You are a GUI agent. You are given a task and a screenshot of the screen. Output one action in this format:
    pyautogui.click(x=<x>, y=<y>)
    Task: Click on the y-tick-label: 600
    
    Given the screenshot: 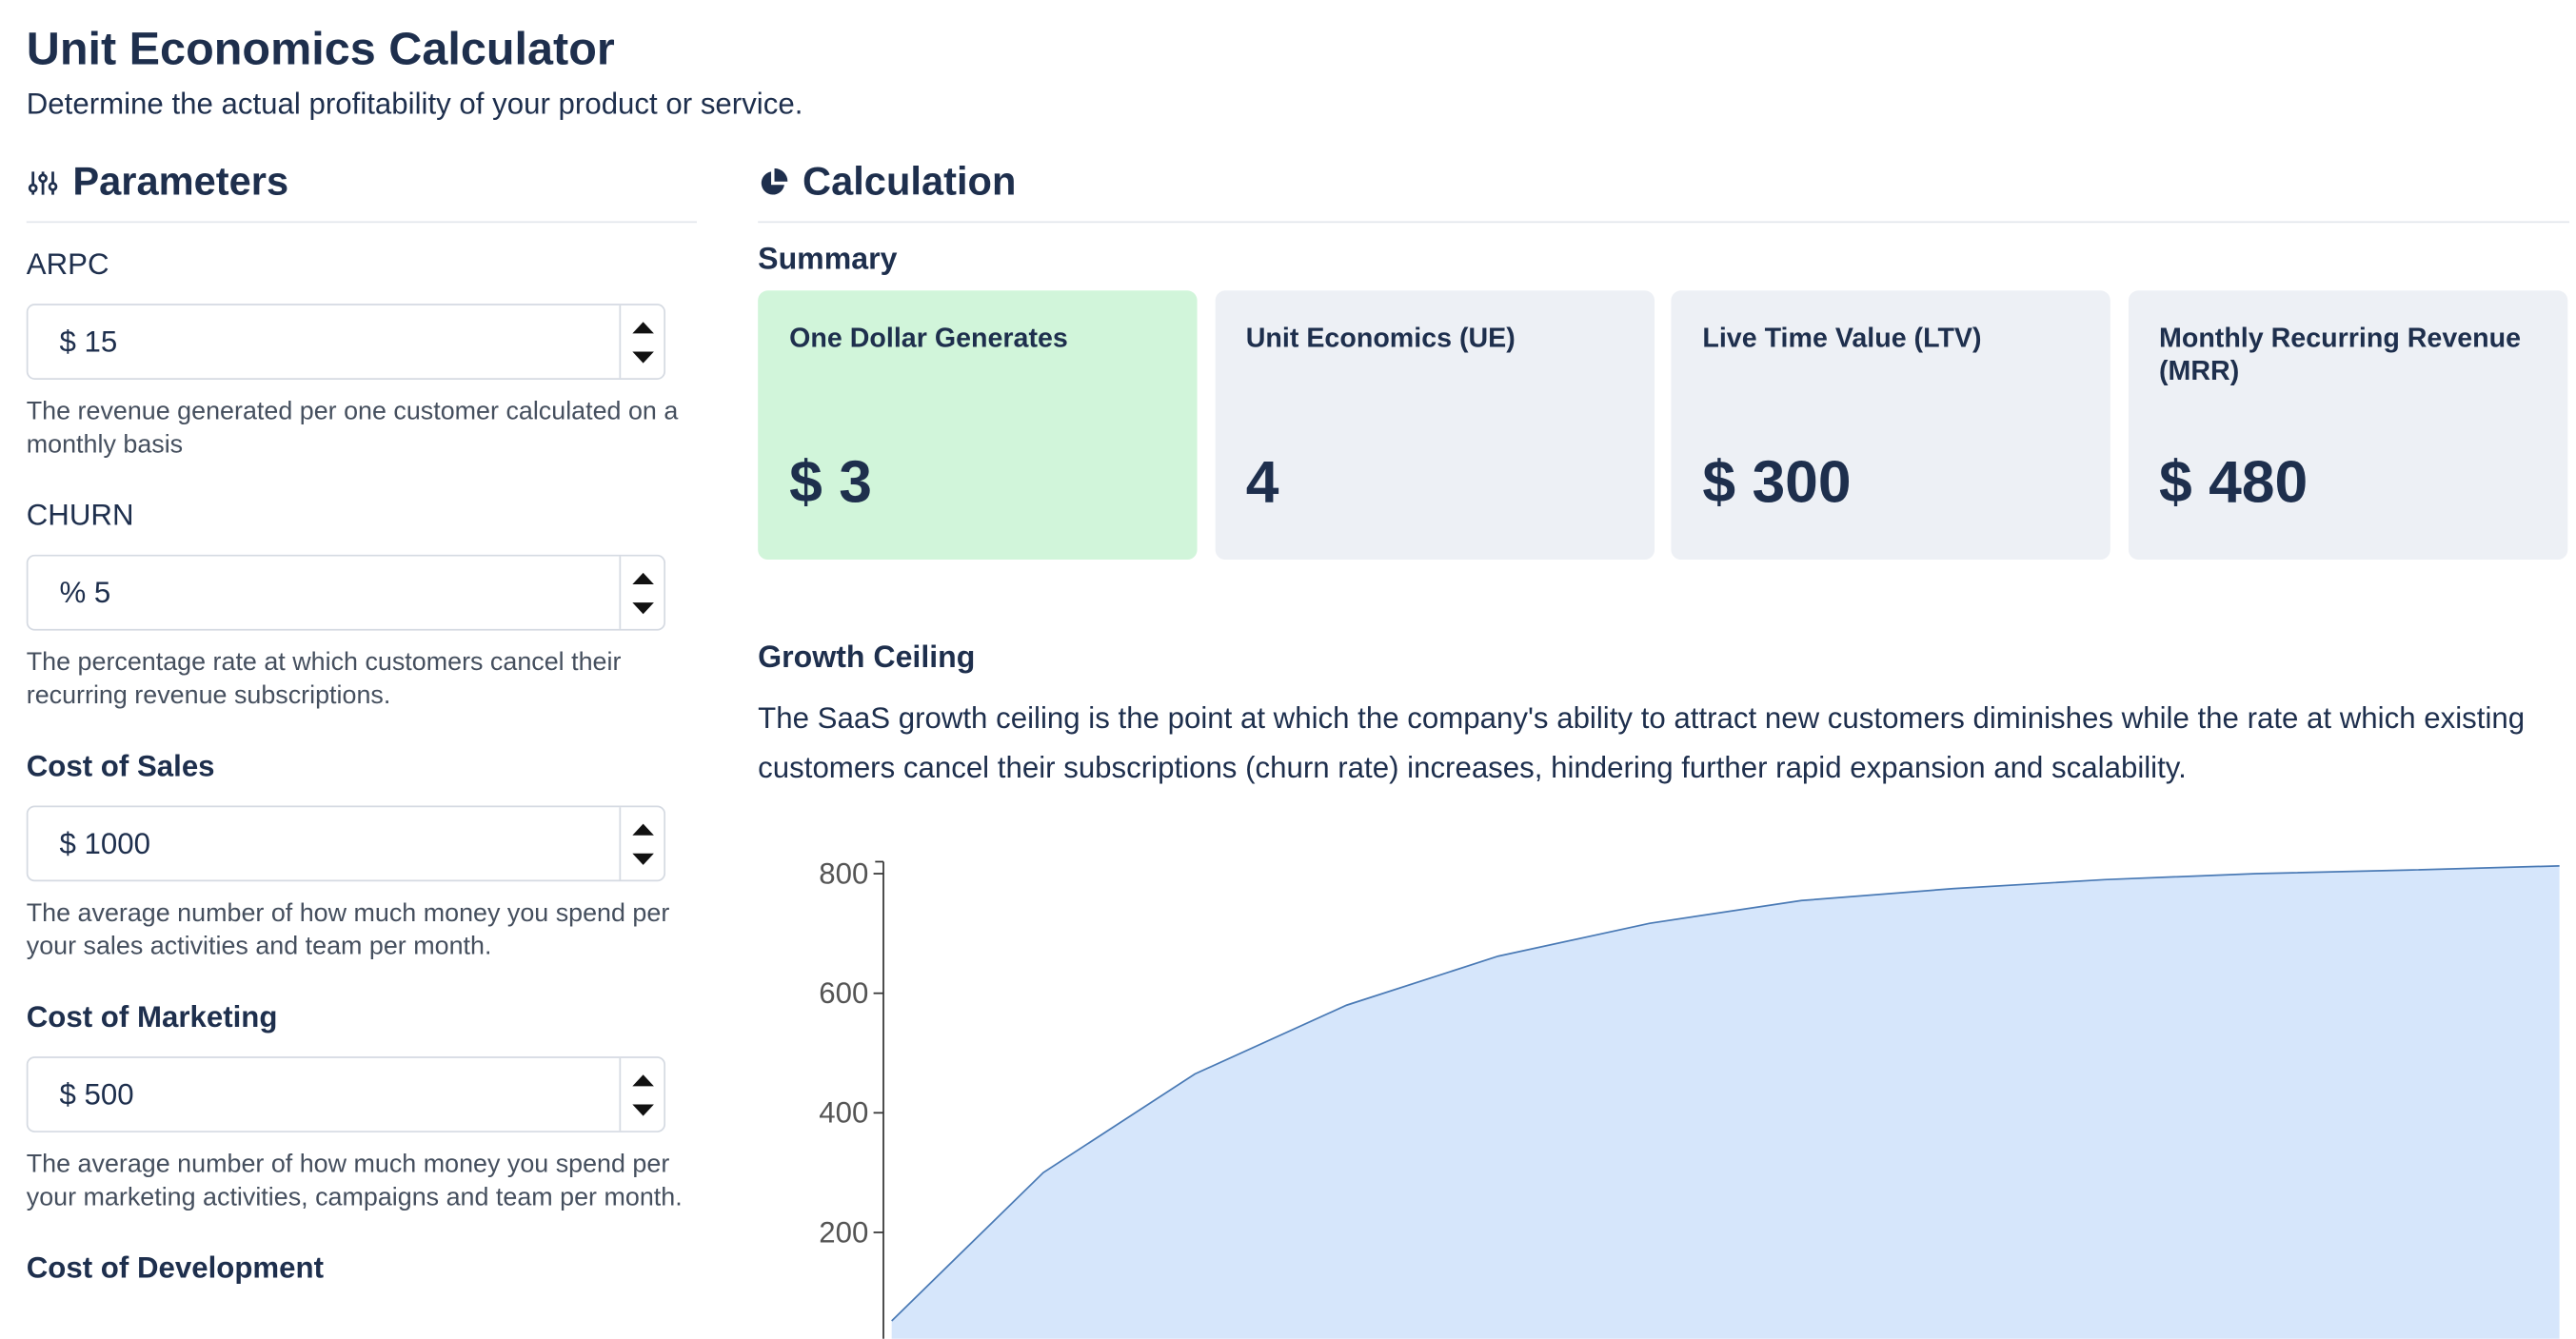 What is the action you would take?
    pyautogui.click(x=843, y=993)
    